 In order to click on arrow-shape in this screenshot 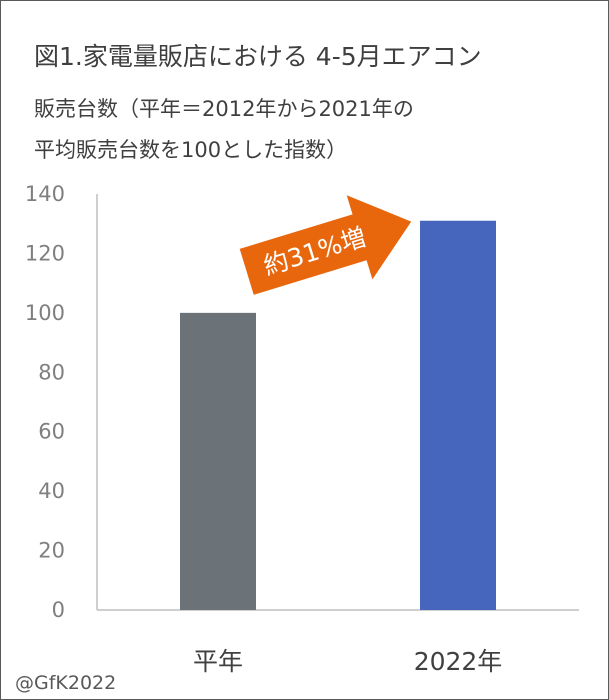, I will do `click(325, 245)`.